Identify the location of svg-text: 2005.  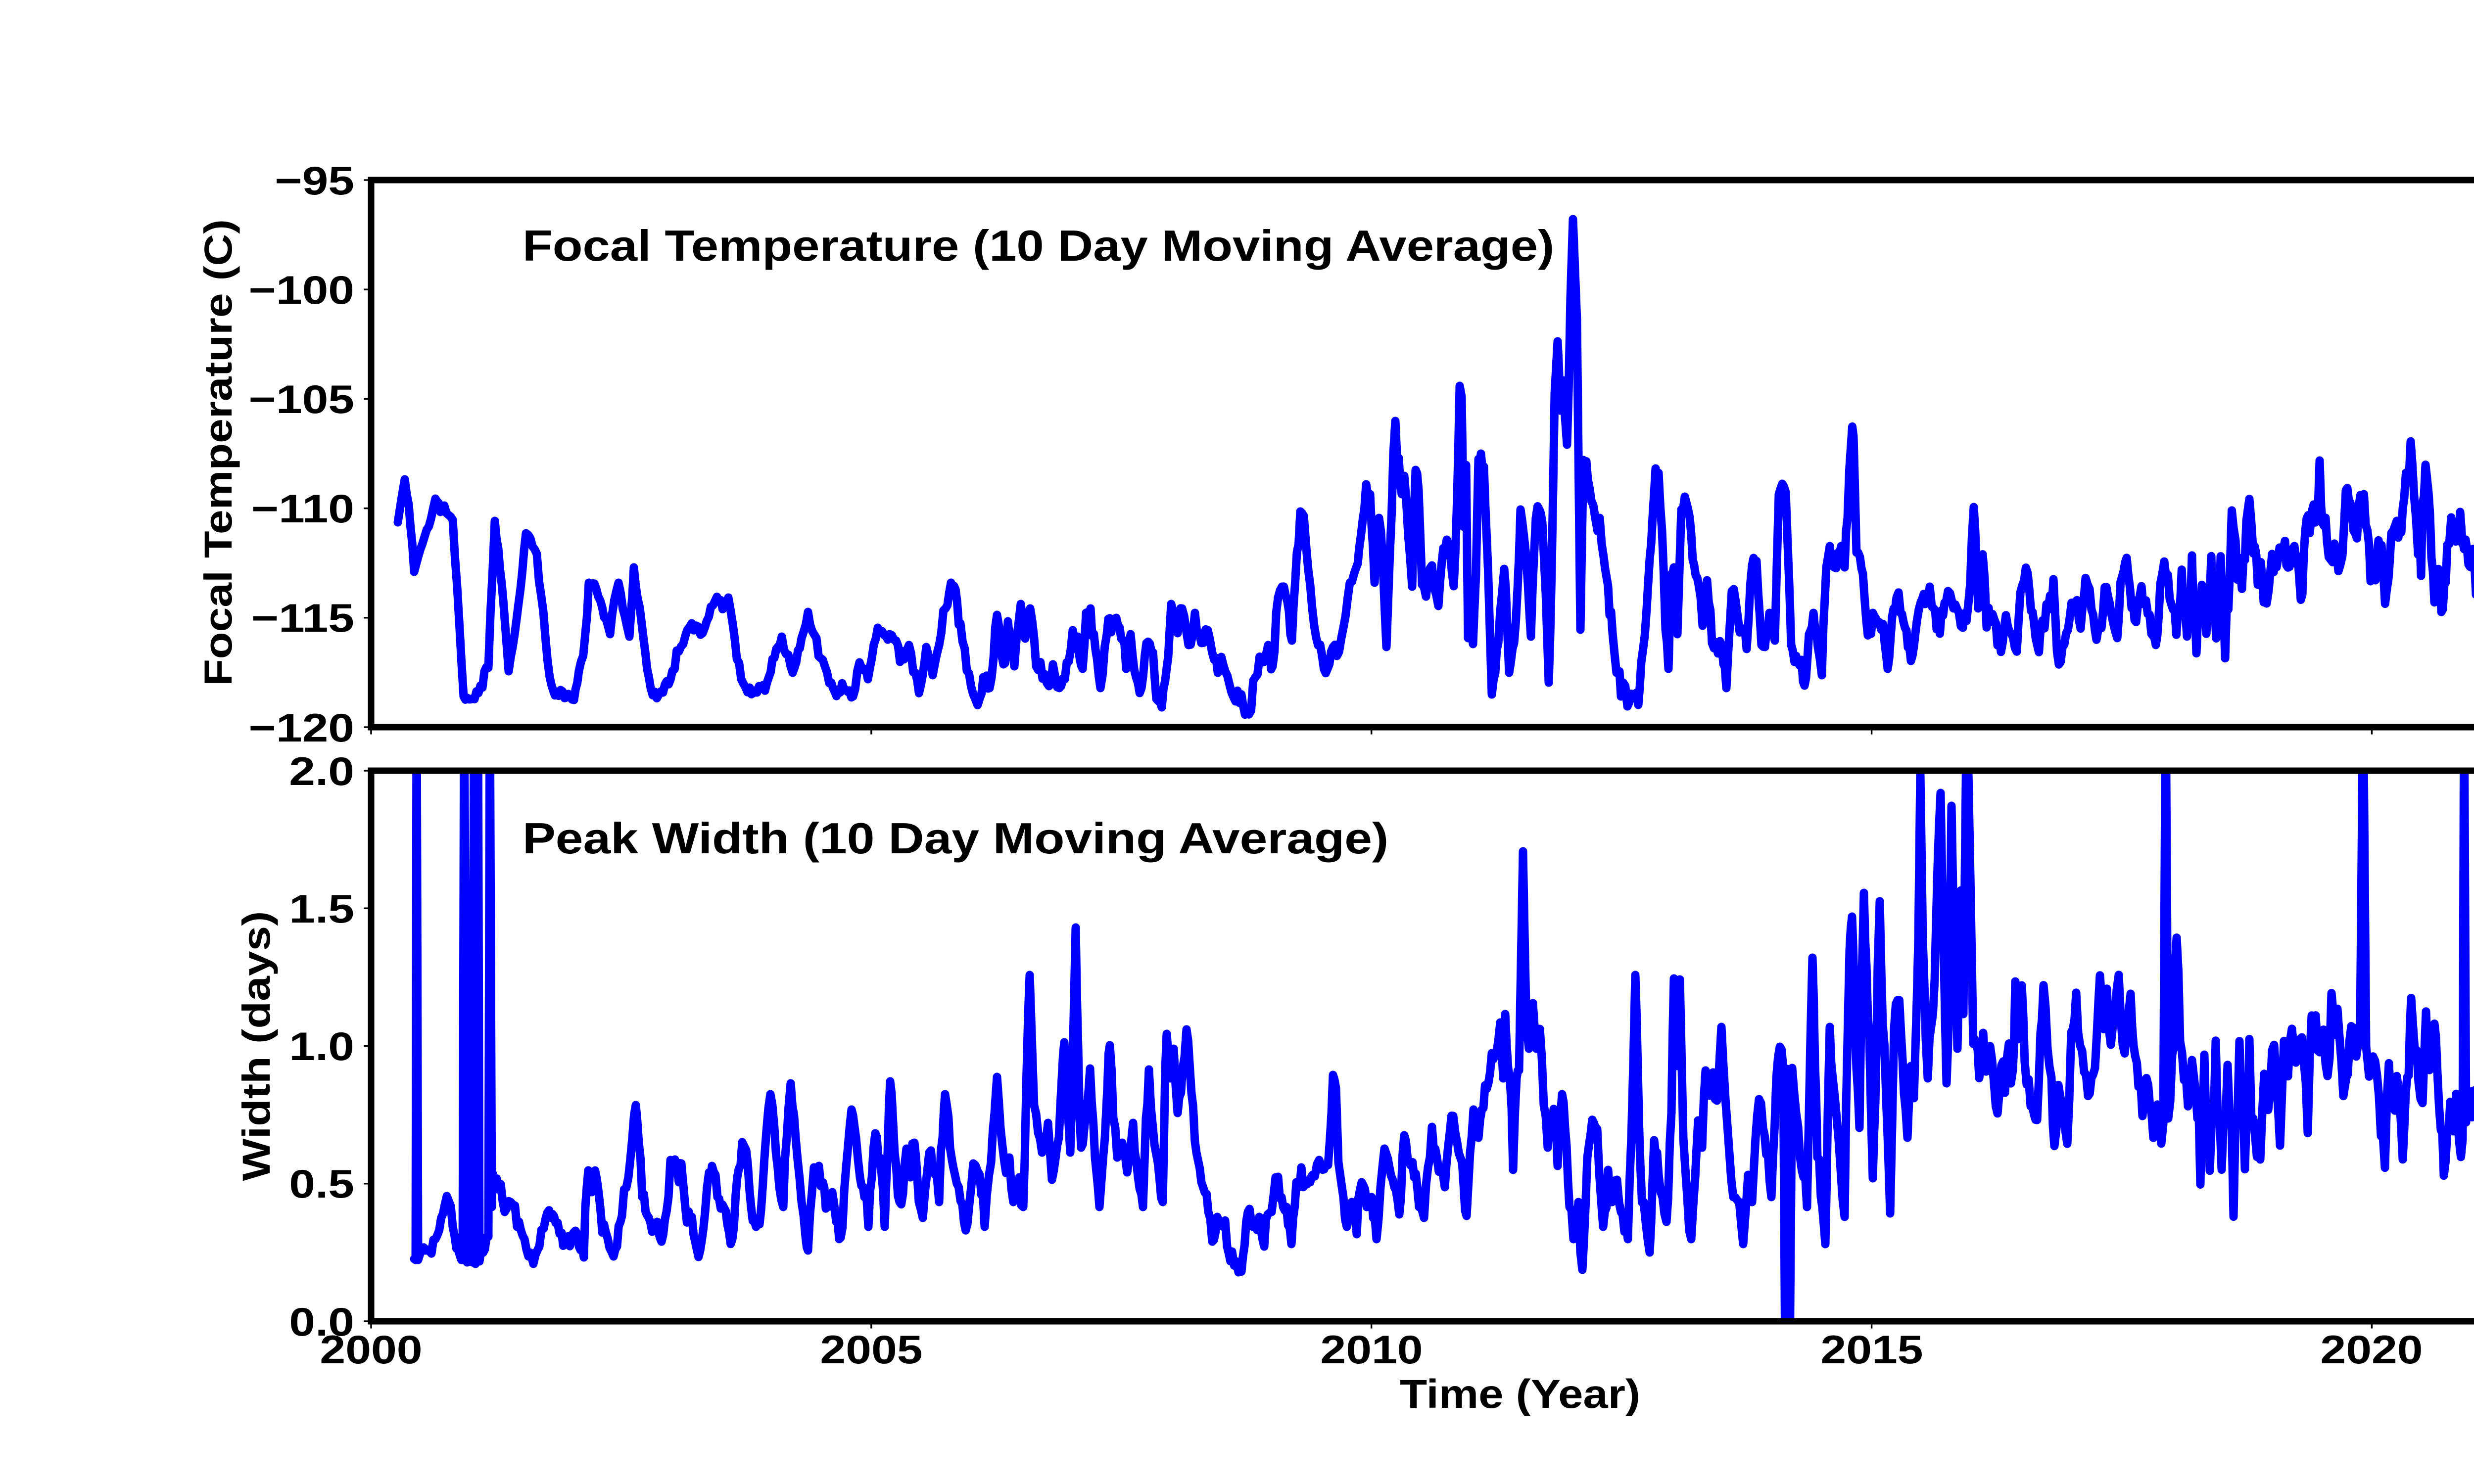
(871, 1350).